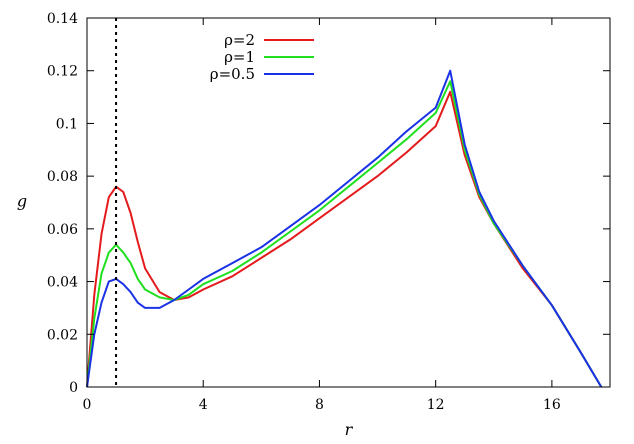 The width and height of the screenshot is (634, 444). What do you see at coordinates (62, 230) in the screenshot?
I see `y-tick-label: 0.06` at bounding box center [62, 230].